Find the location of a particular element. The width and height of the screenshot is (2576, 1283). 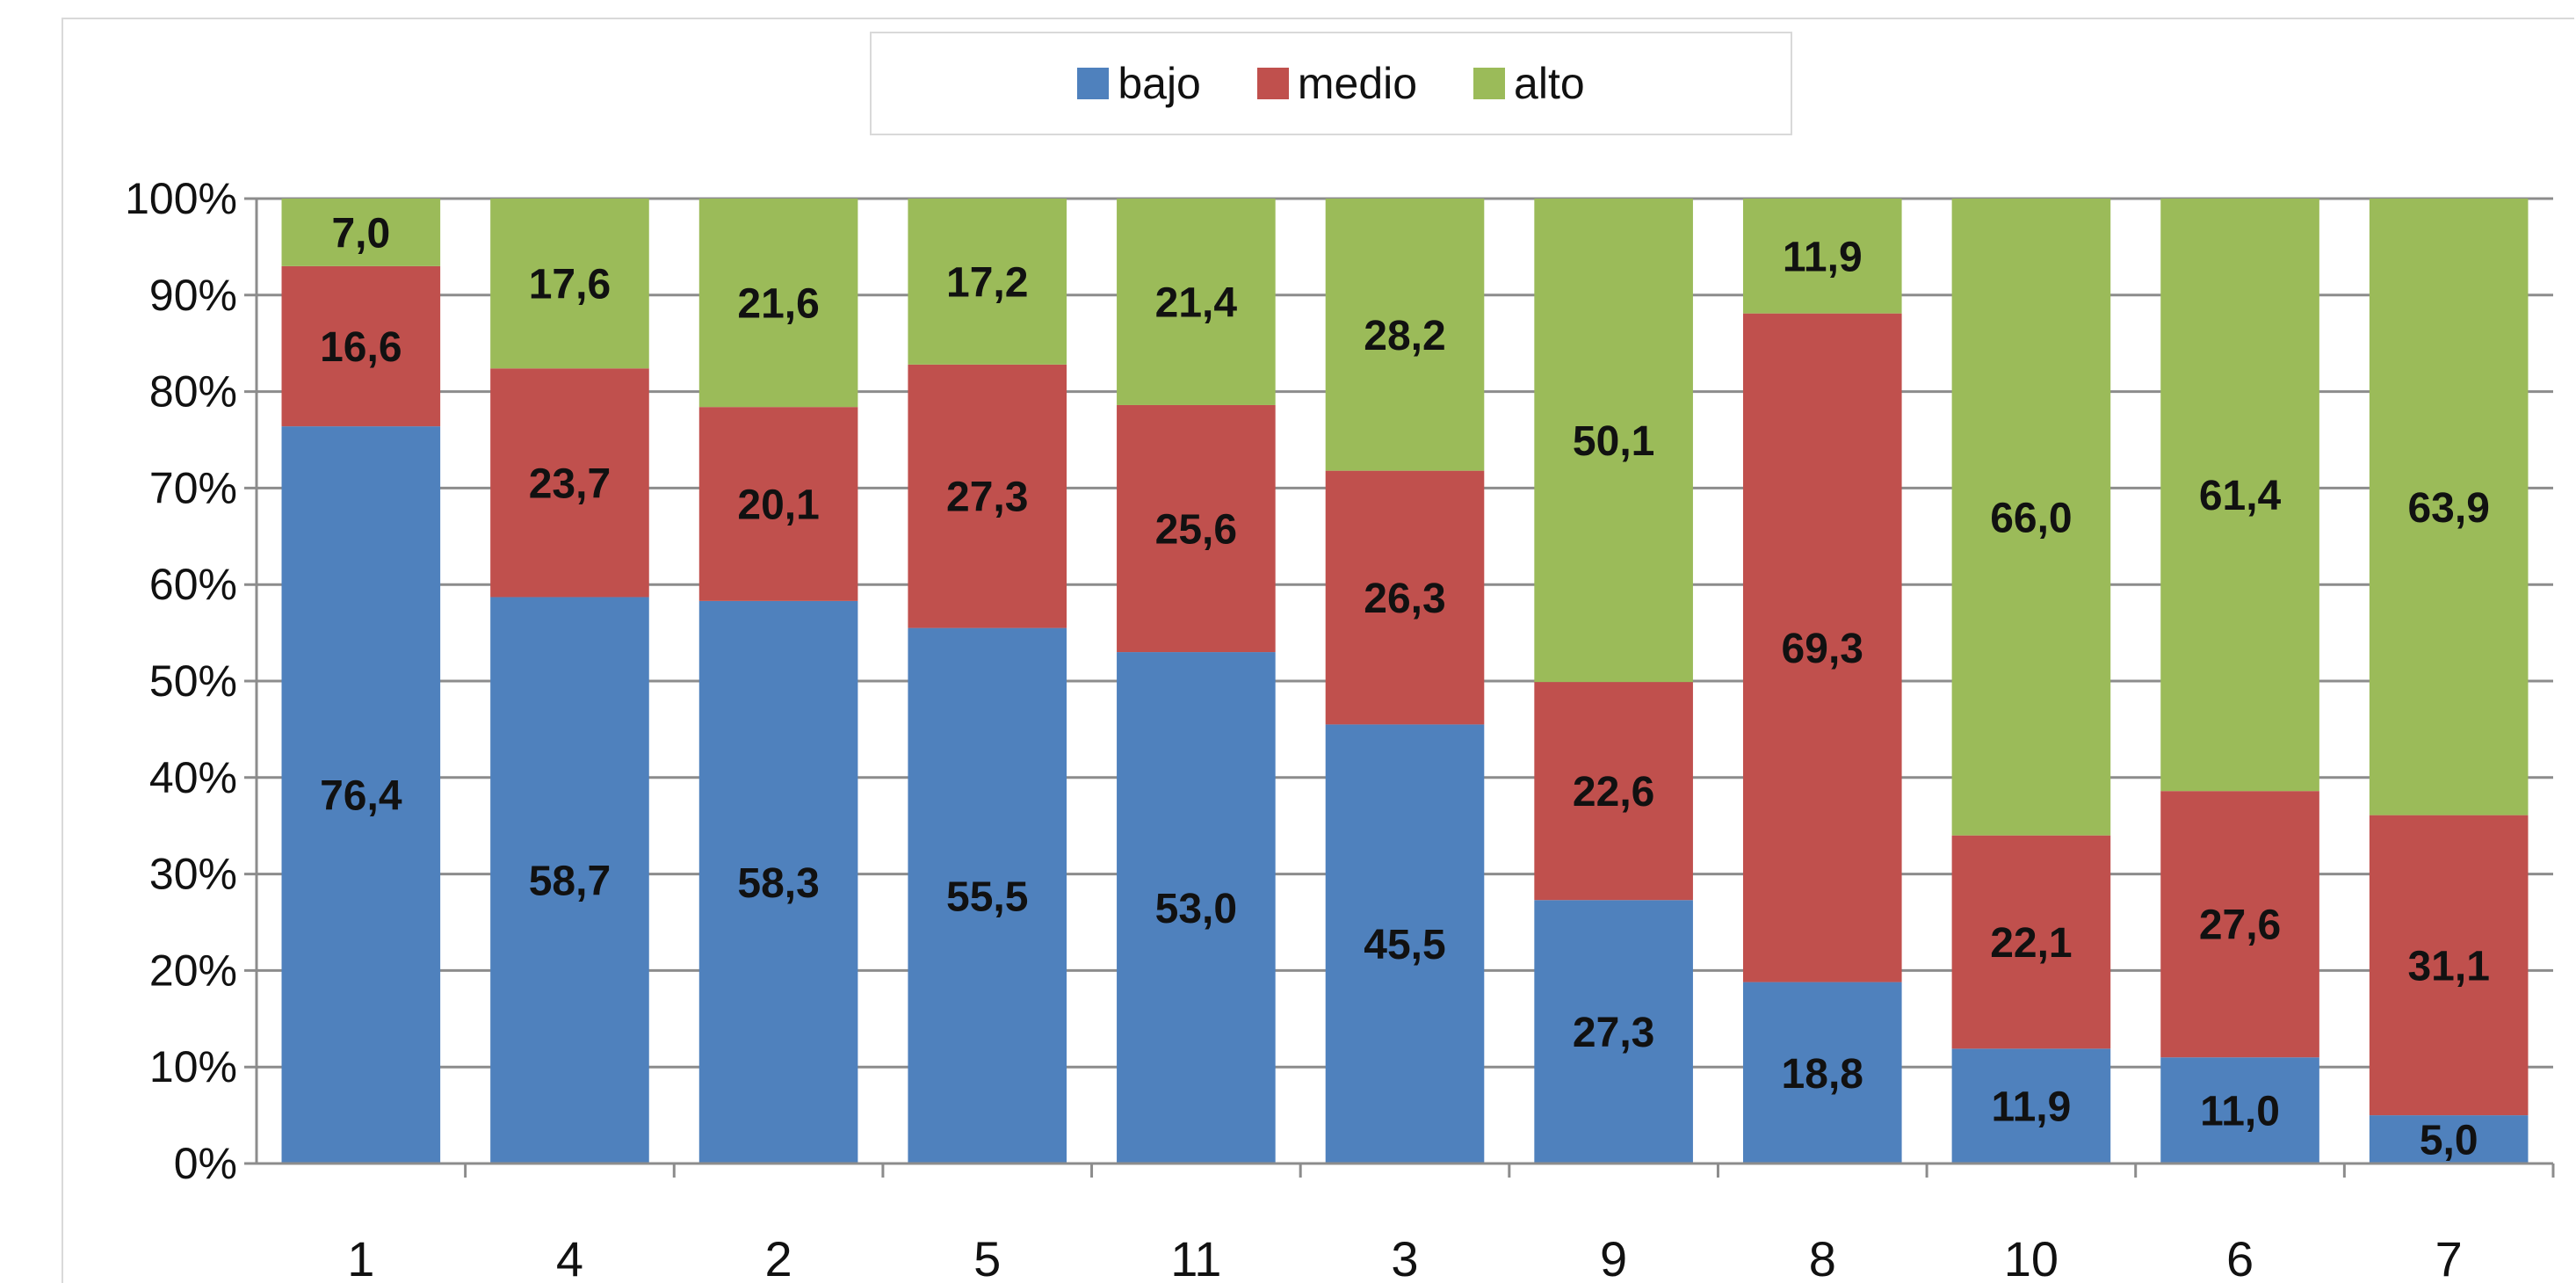

legend-swatch-bajo is located at coordinates (1093, 83).